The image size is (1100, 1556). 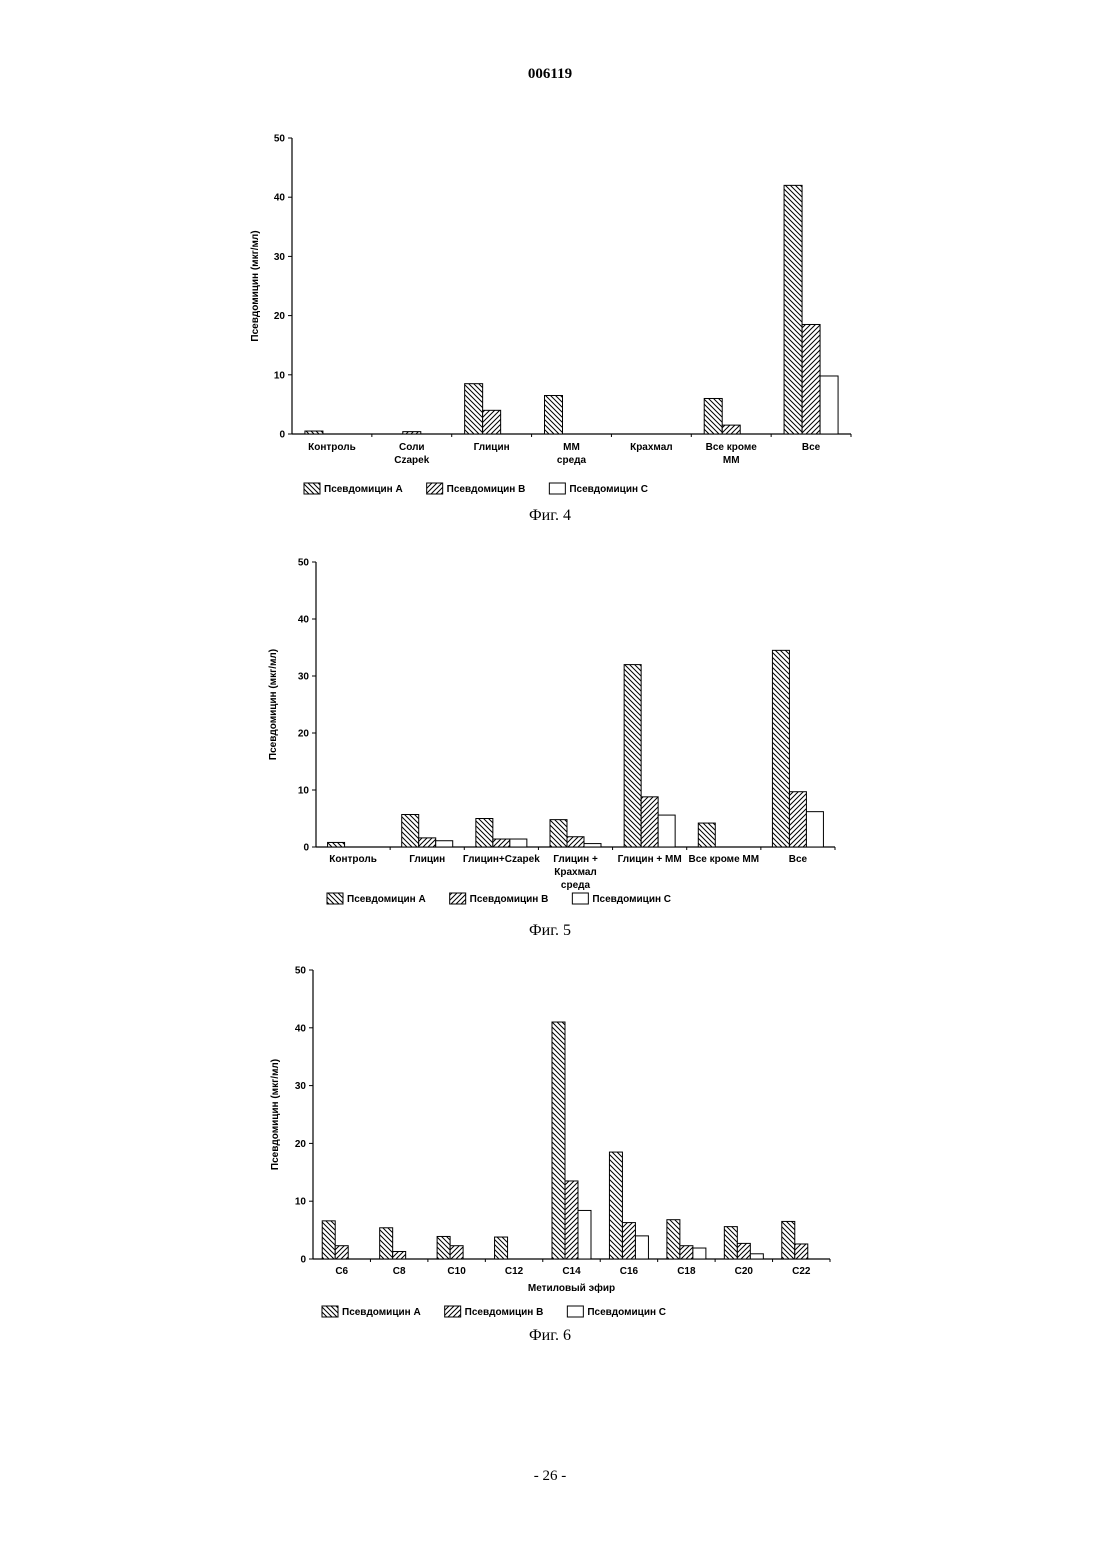 I want to click on category-label: Czapek, so click(x=411, y=460).